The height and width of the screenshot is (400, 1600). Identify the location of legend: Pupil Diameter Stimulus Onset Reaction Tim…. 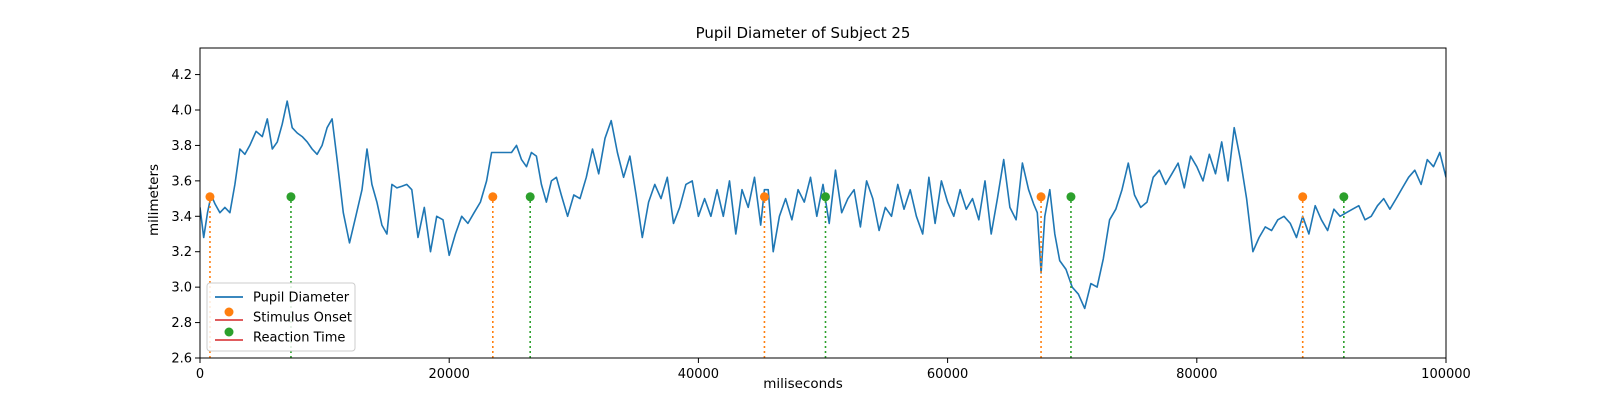
(281, 317).